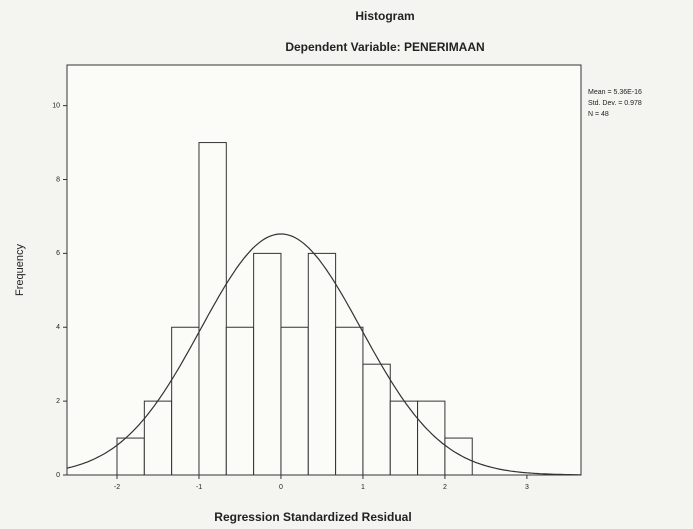 This screenshot has width=693, height=529. I want to click on x-tick-label: 2, so click(445, 487).